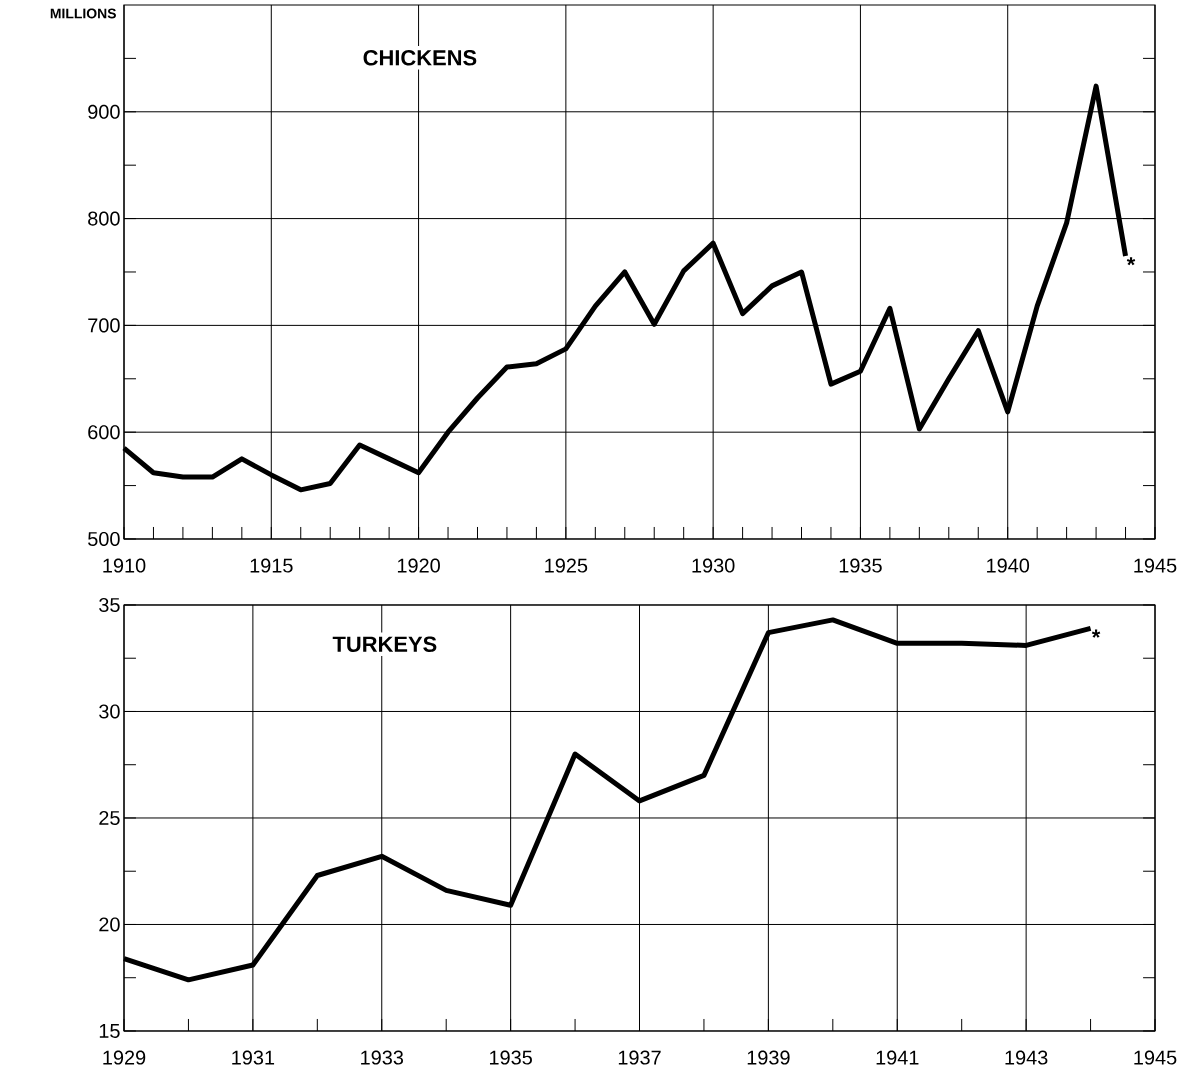 The height and width of the screenshot is (1085, 1197). What do you see at coordinates (83, 13) in the screenshot?
I see `y-axis-title: MILLIONS` at bounding box center [83, 13].